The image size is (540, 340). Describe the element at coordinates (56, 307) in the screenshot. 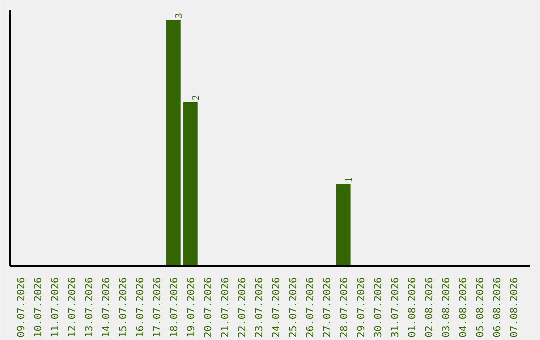

I see `x-tick-label: 11.07.2026` at that location.